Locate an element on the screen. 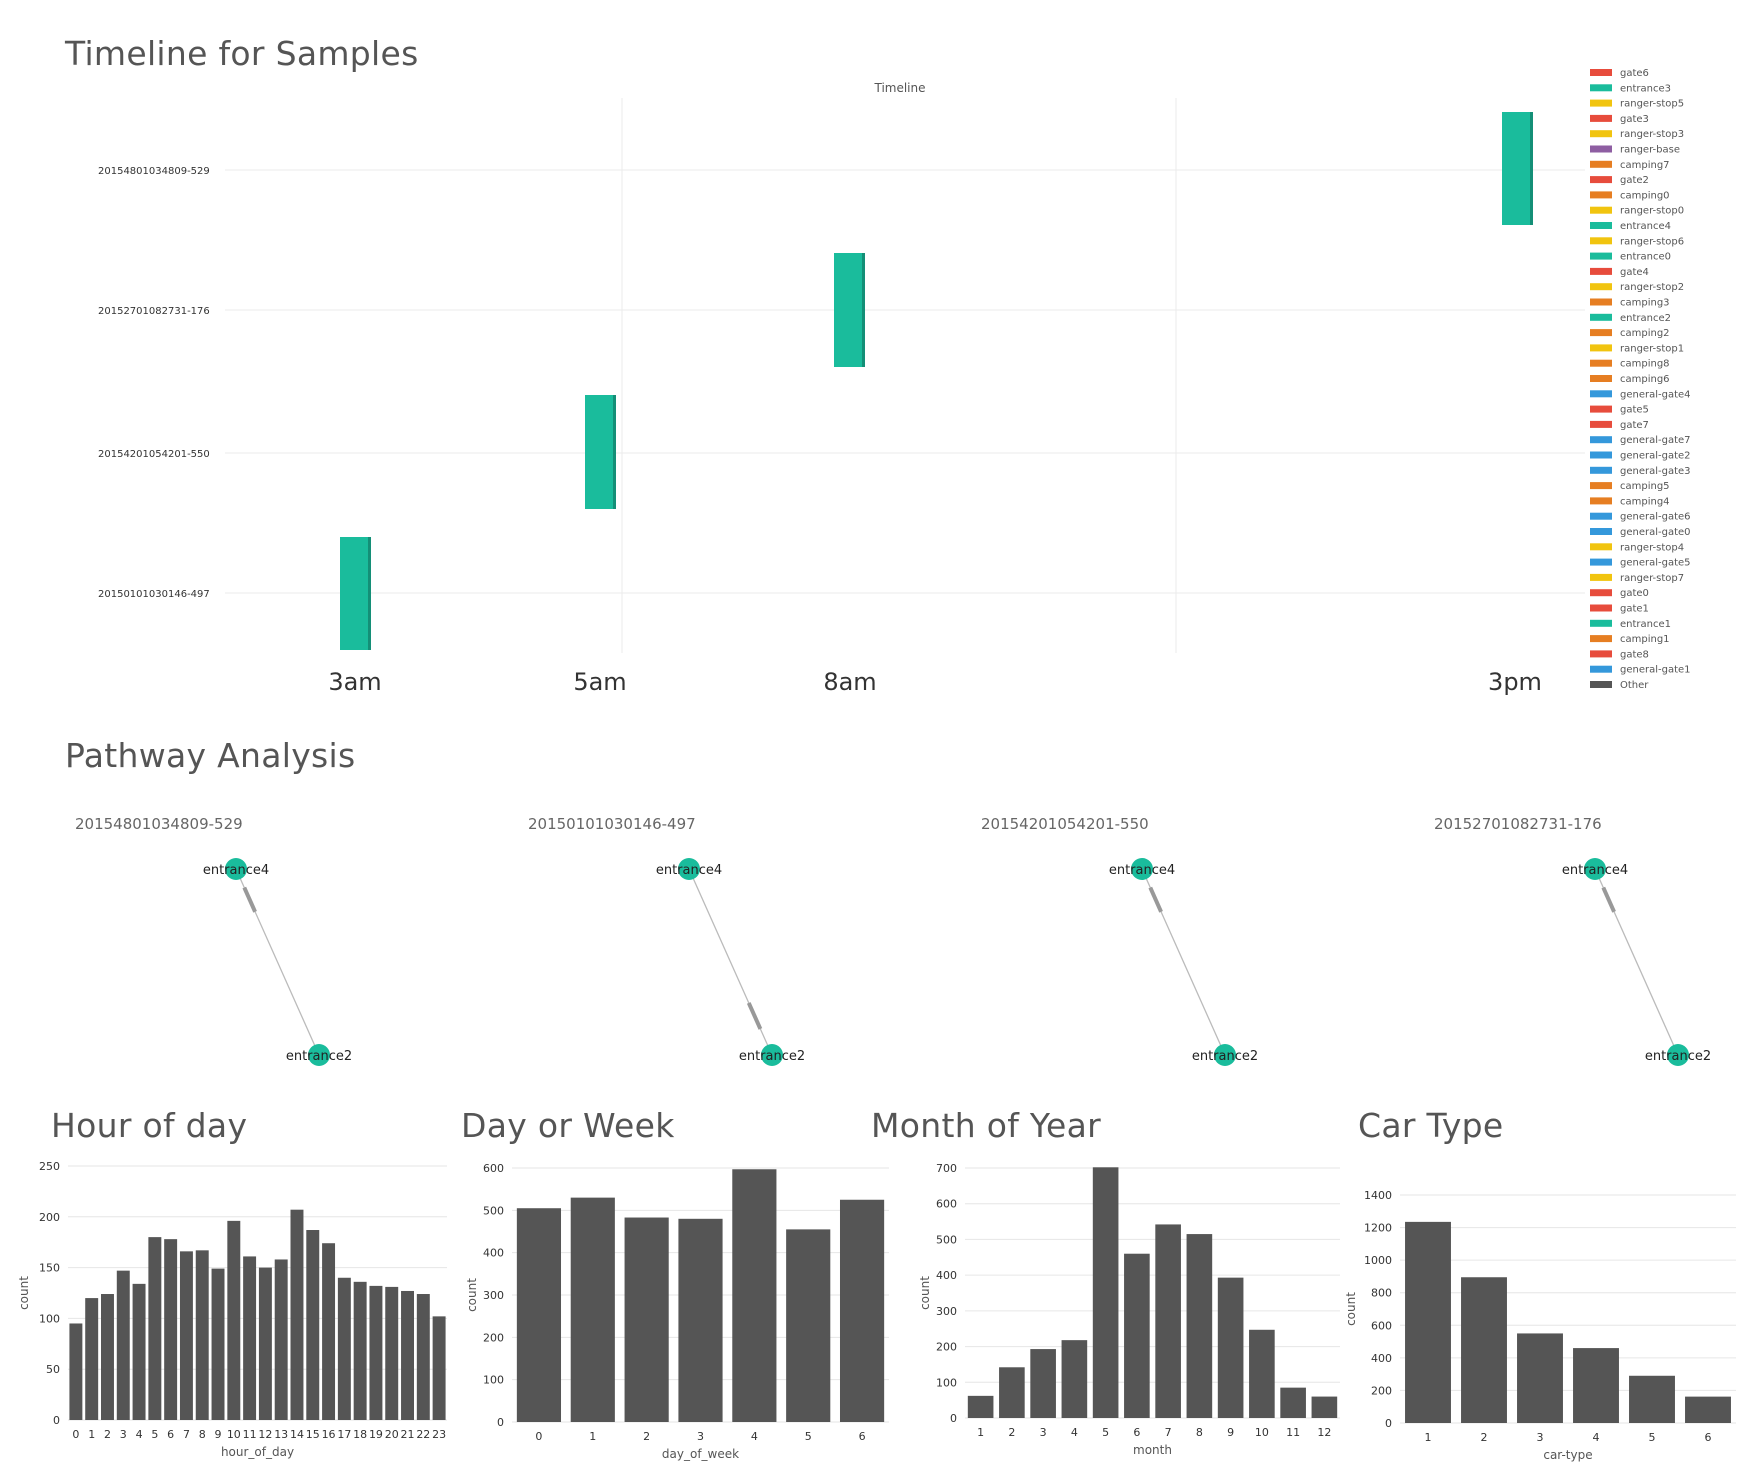  pathway-node-label: entrance2 is located at coordinates (1678, 1056).